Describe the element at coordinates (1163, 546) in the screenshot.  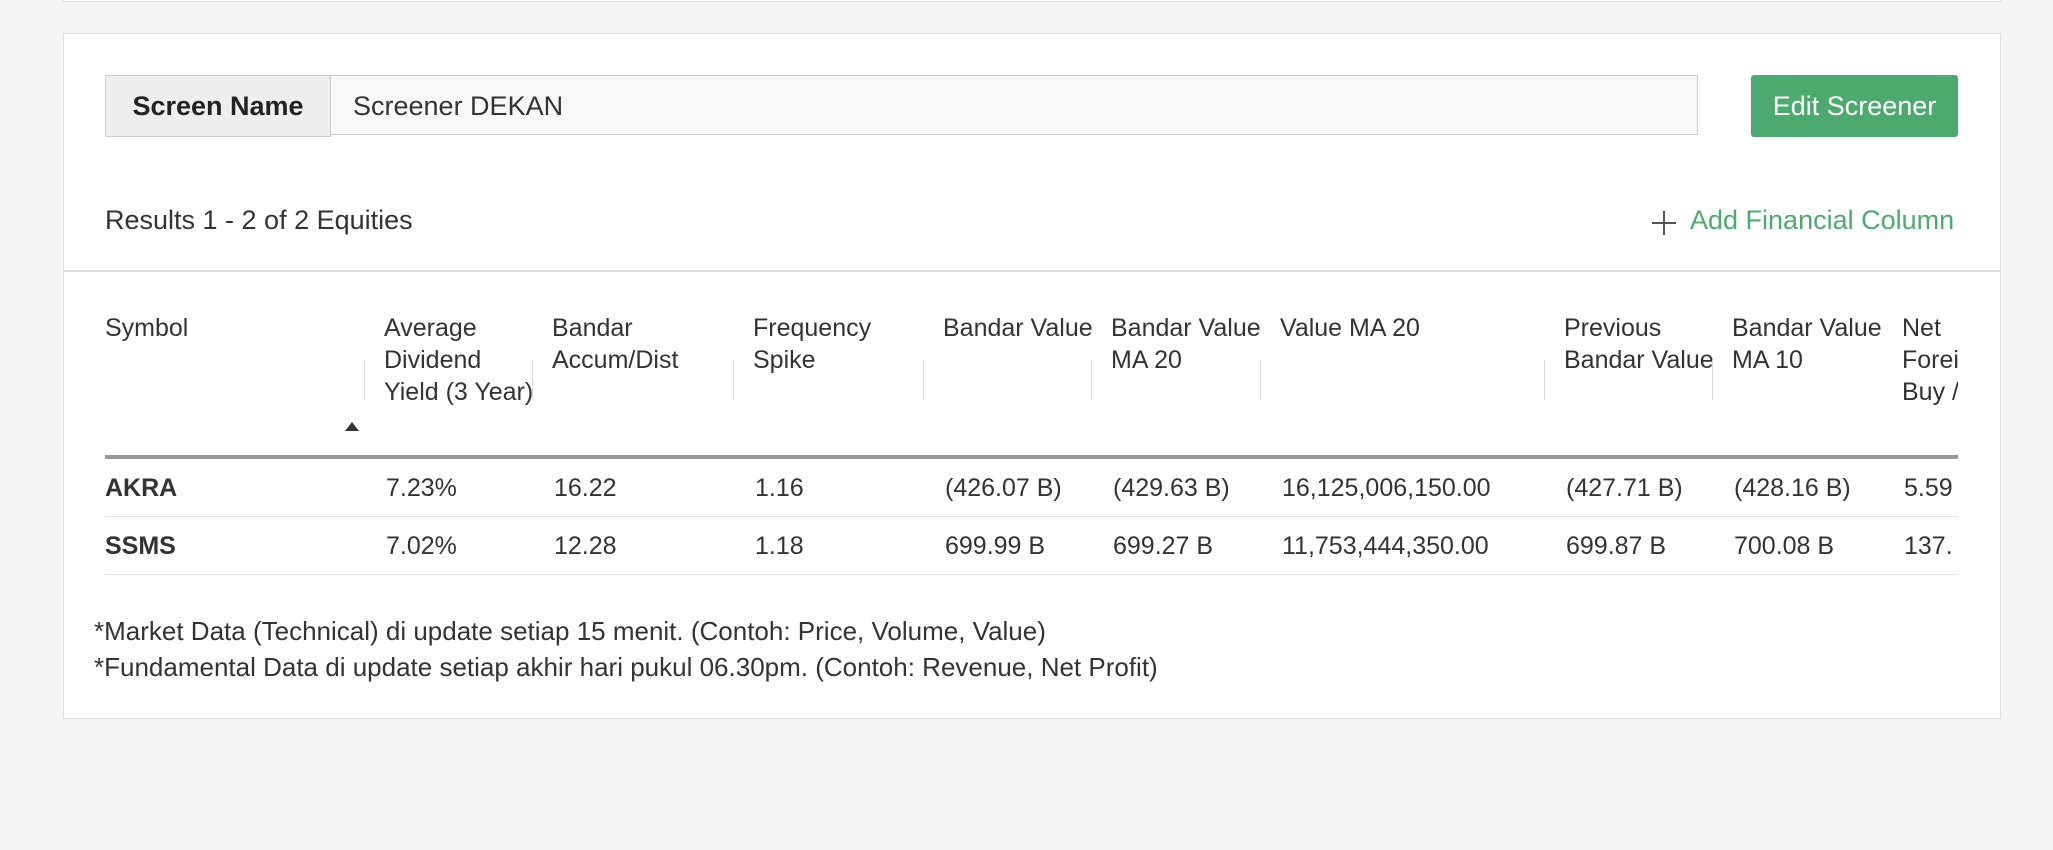
I see `value-cell: 699.27 B` at that location.